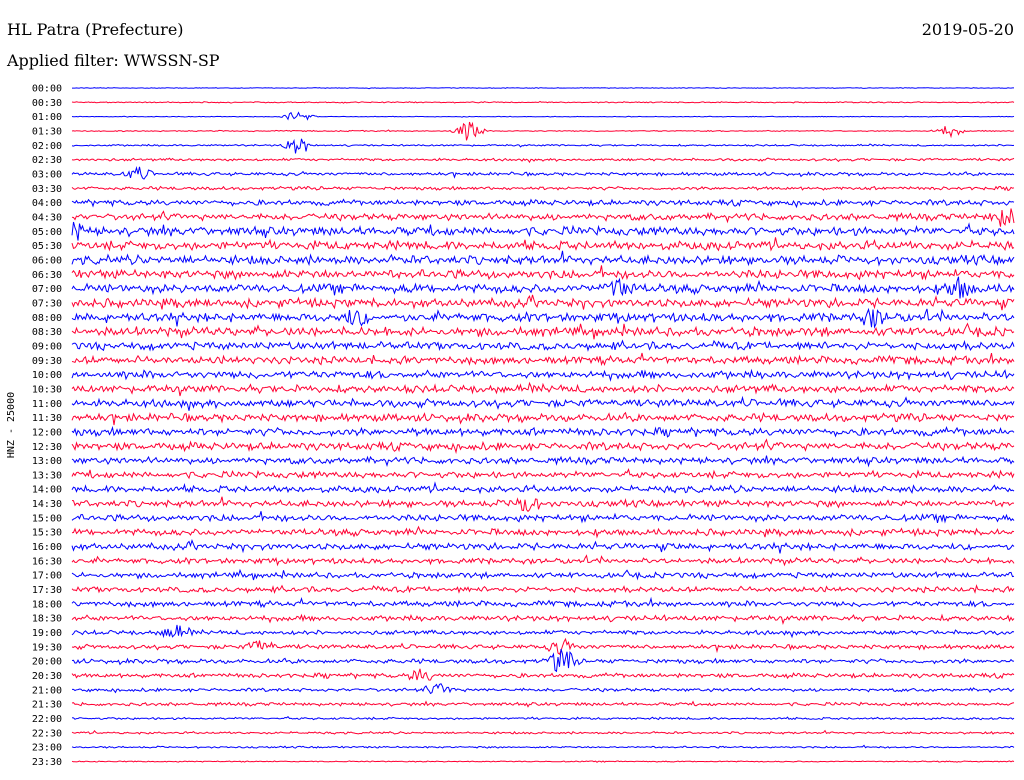  What do you see at coordinates (11, 425) in the screenshot?
I see `channel-axis-label: HNZ - 25000` at bounding box center [11, 425].